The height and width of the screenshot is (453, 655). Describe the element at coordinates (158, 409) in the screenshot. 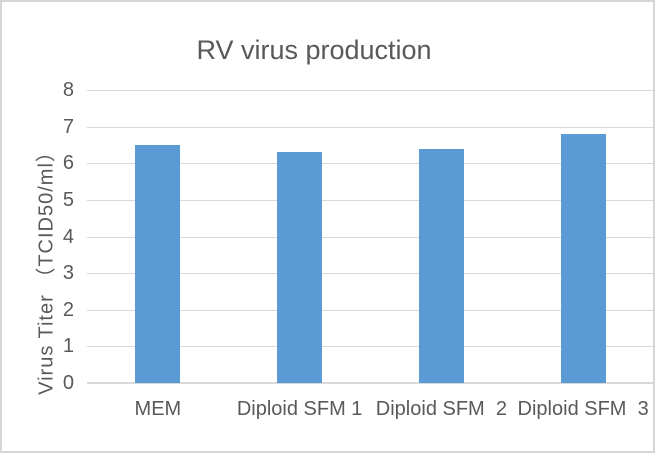

I see `x-axis-label: MEM` at that location.